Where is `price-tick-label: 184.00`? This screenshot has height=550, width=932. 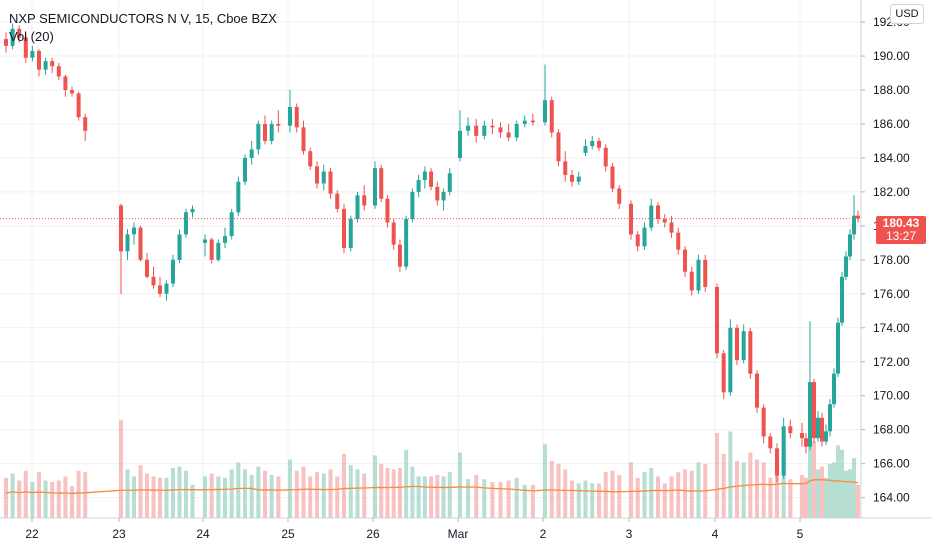 price-tick-label: 184.00 is located at coordinates (891, 158).